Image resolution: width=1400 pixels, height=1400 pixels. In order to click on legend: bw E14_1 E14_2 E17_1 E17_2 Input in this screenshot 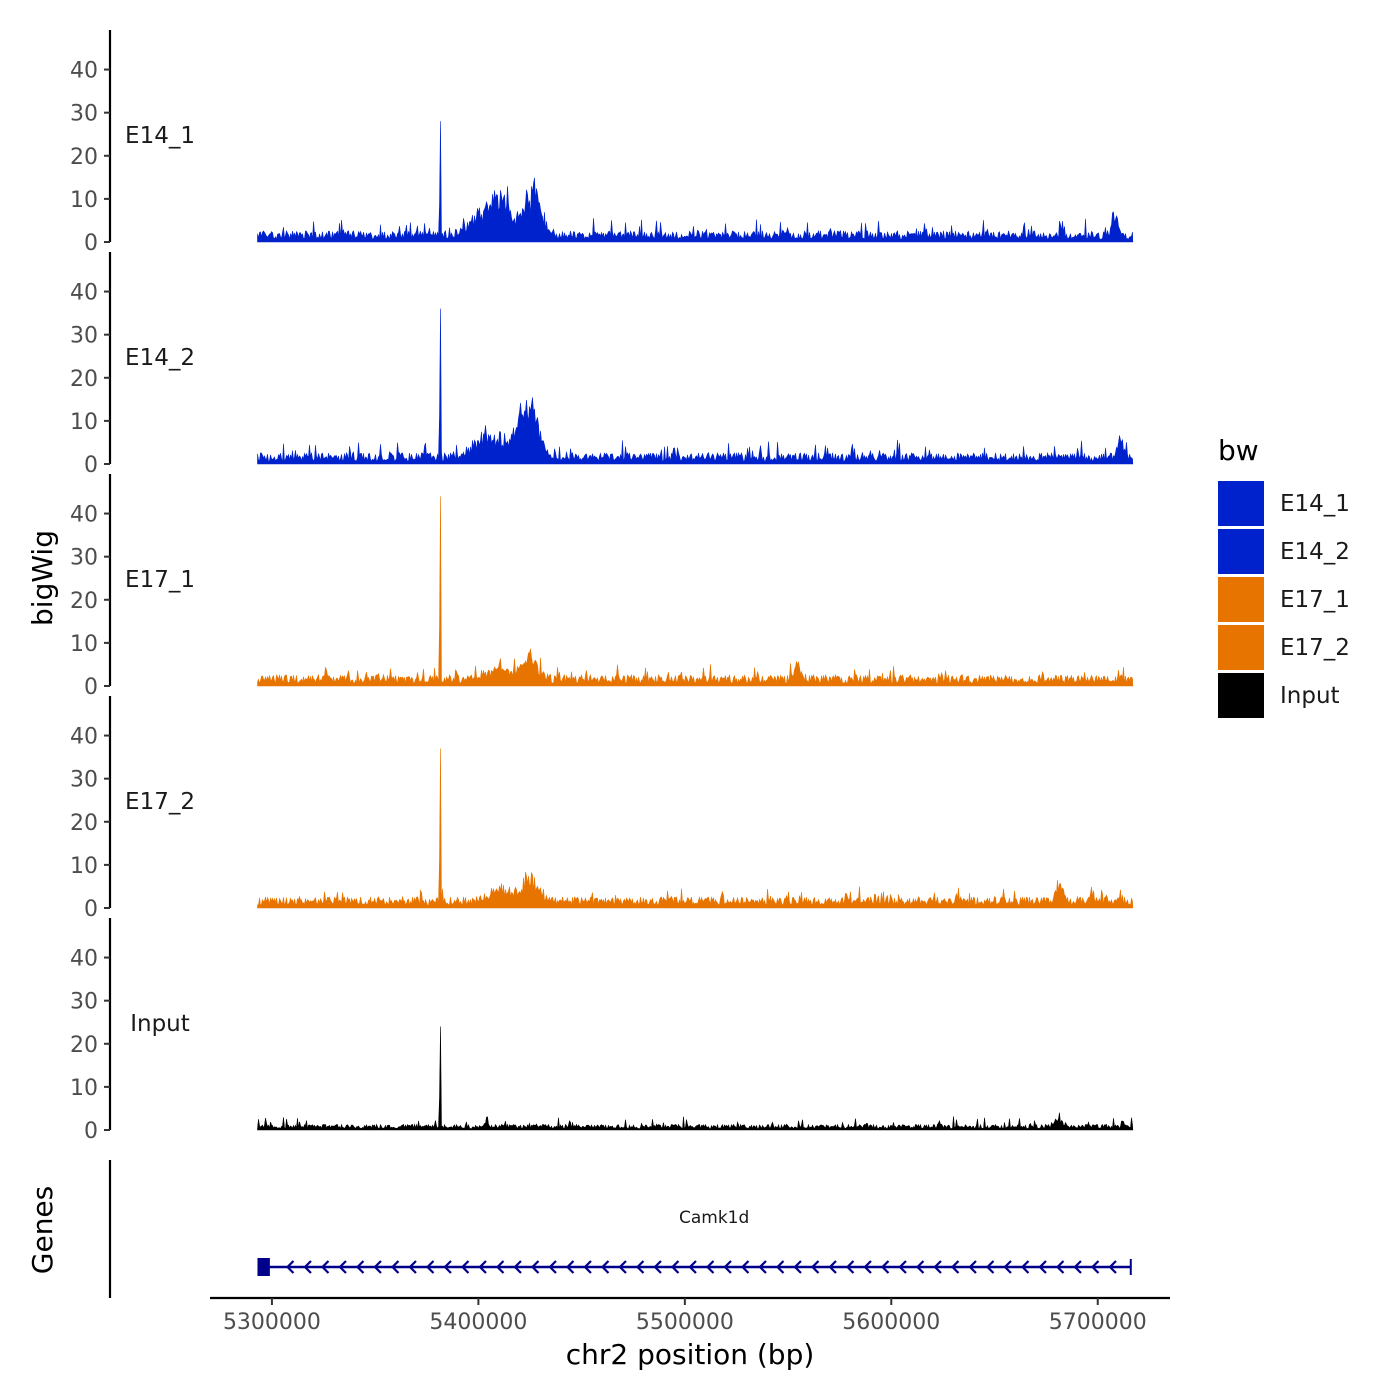, I will do `click(1284, 576)`.